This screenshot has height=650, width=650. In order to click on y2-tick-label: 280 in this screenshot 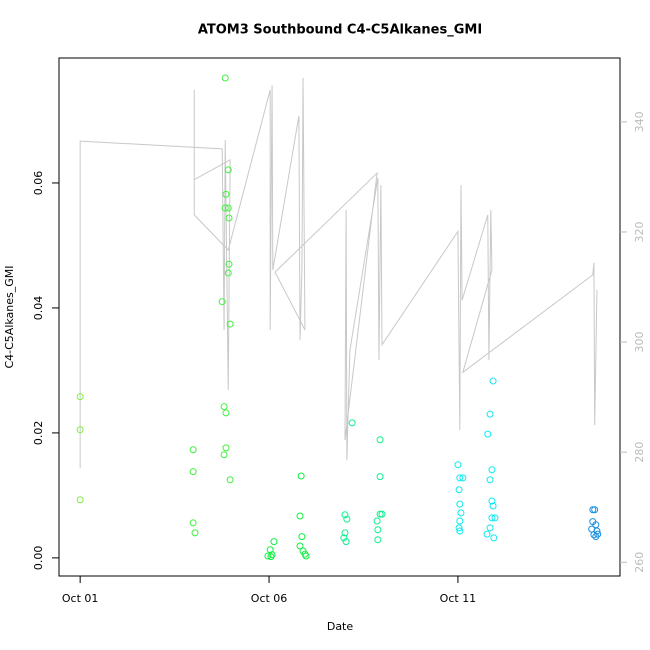, I will do `click(639, 452)`.